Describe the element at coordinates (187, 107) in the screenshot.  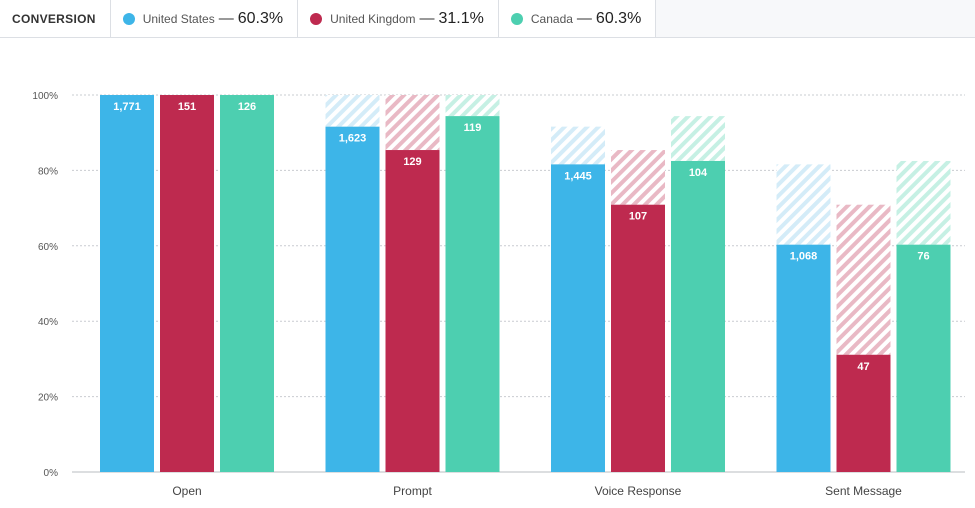
I see `data-label: 151` at that location.